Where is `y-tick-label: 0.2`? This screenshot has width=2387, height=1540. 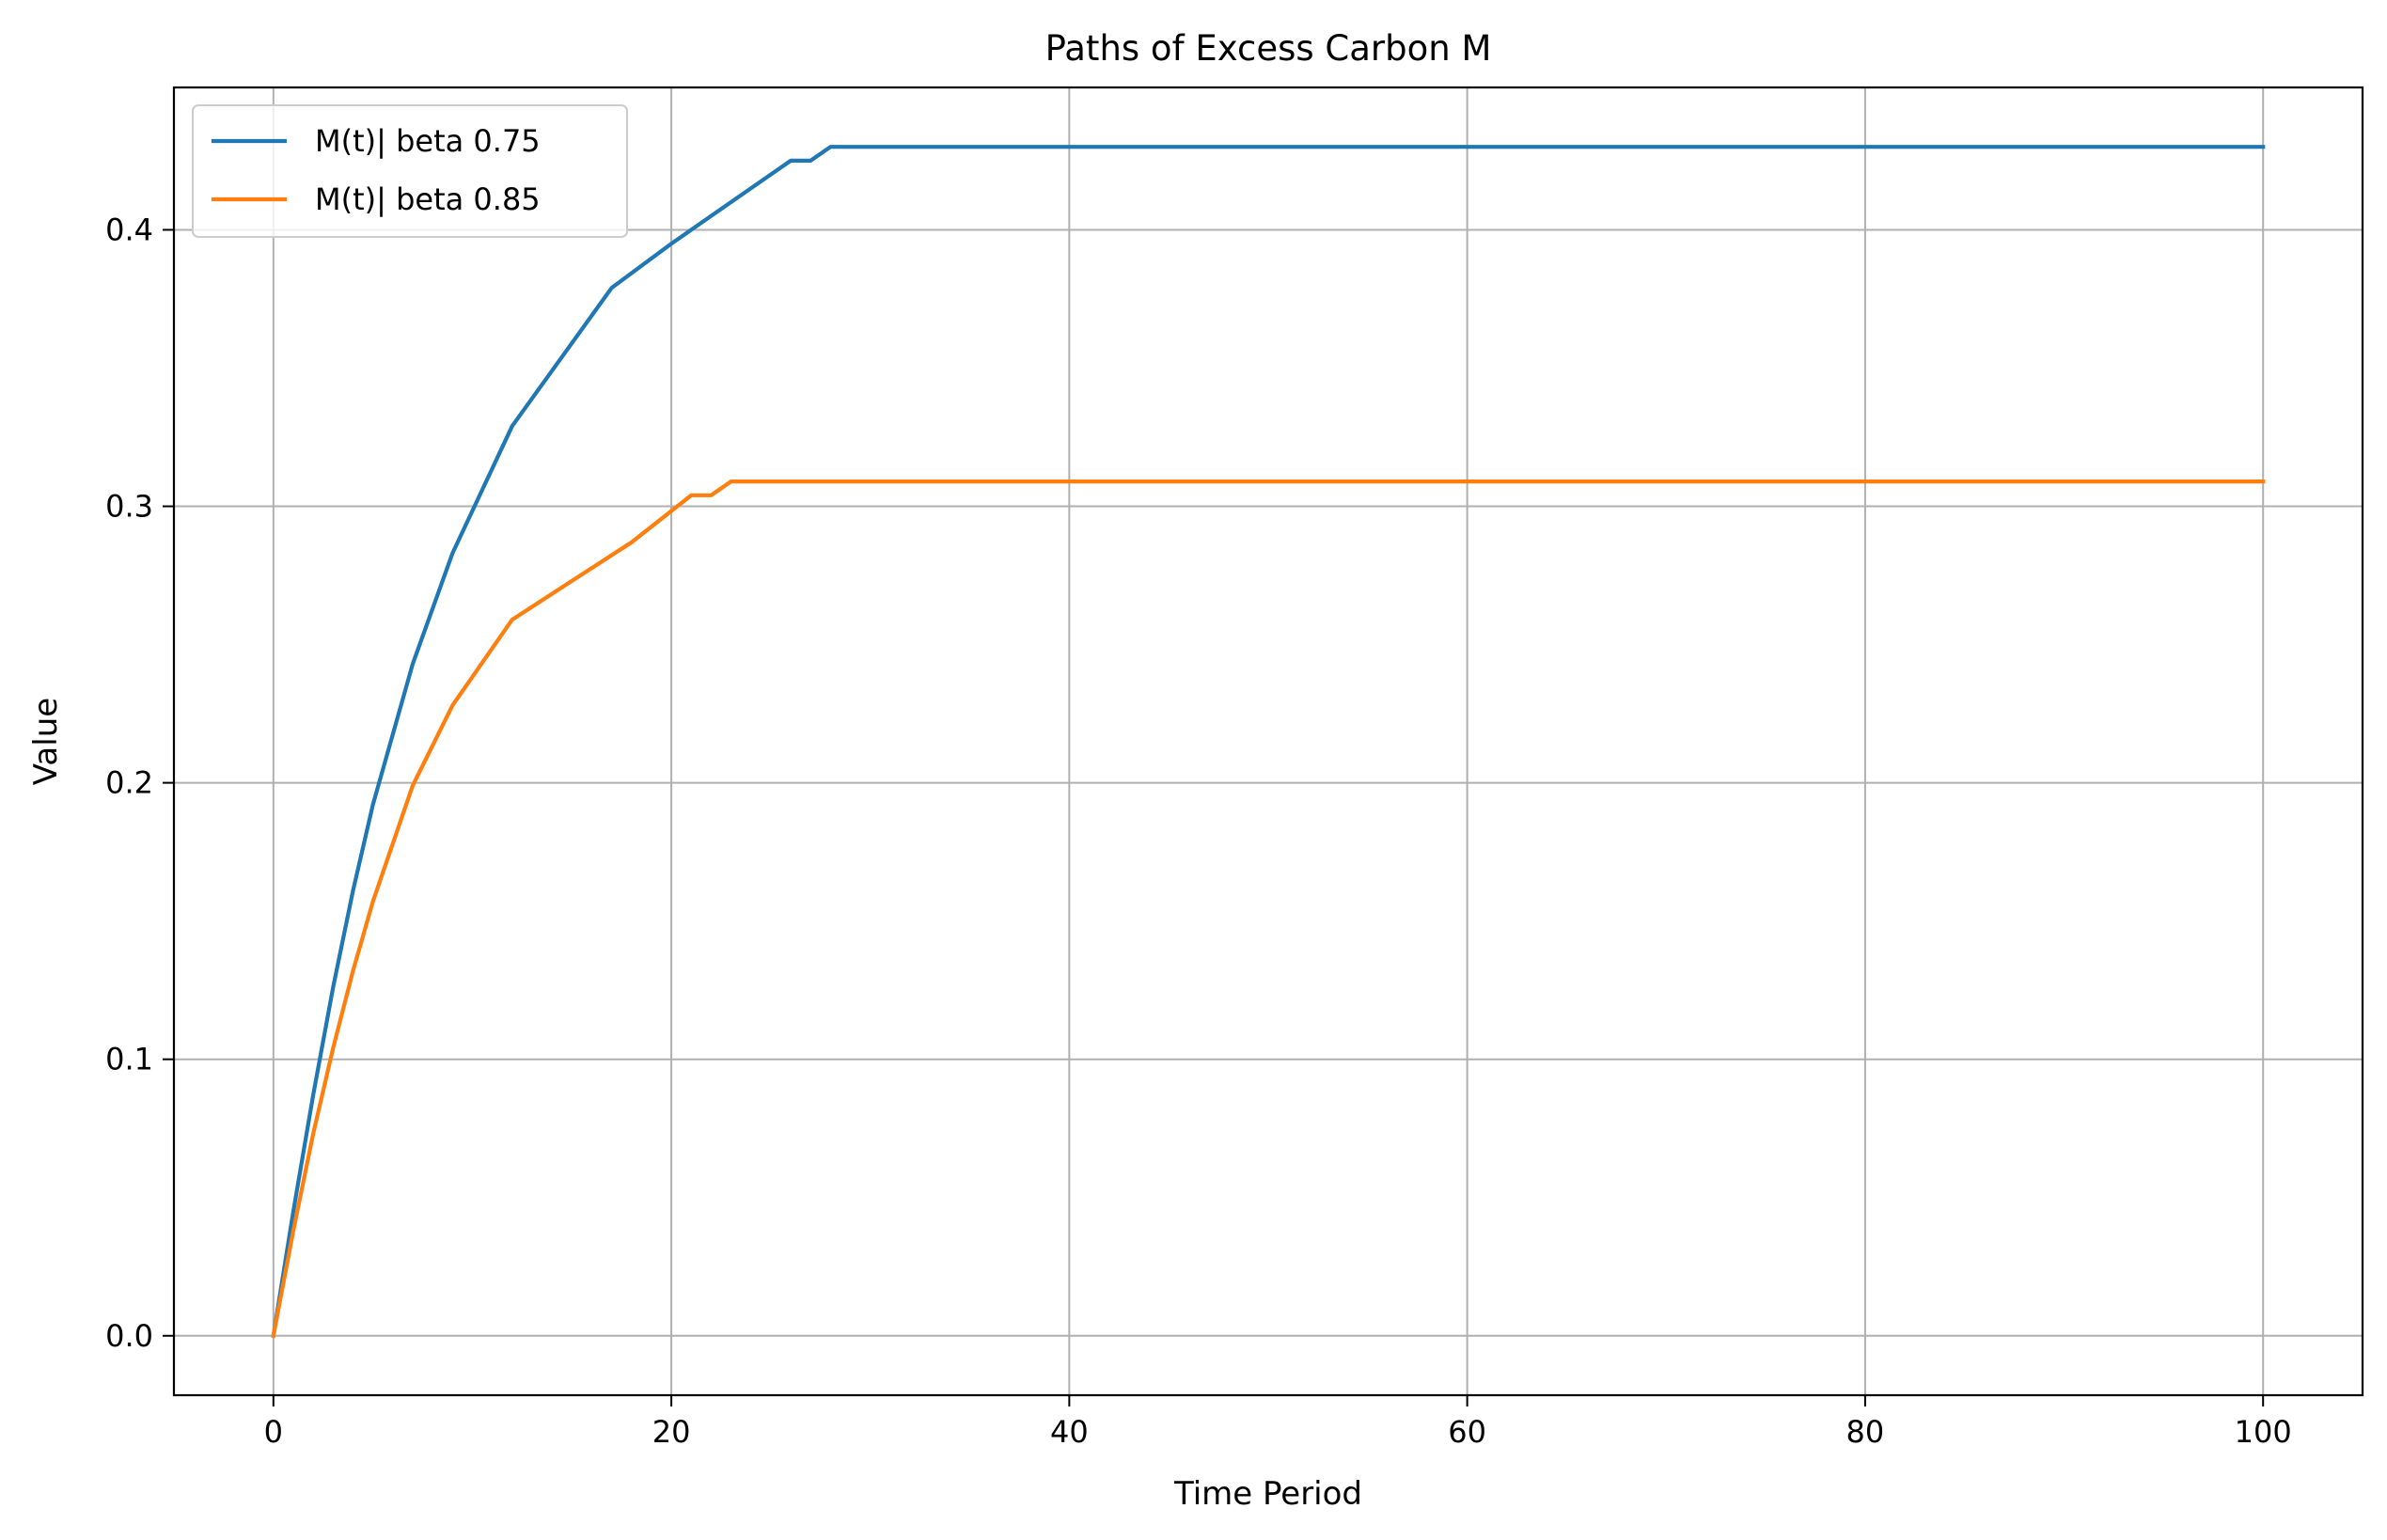 y-tick-label: 0.2 is located at coordinates (129, 783).